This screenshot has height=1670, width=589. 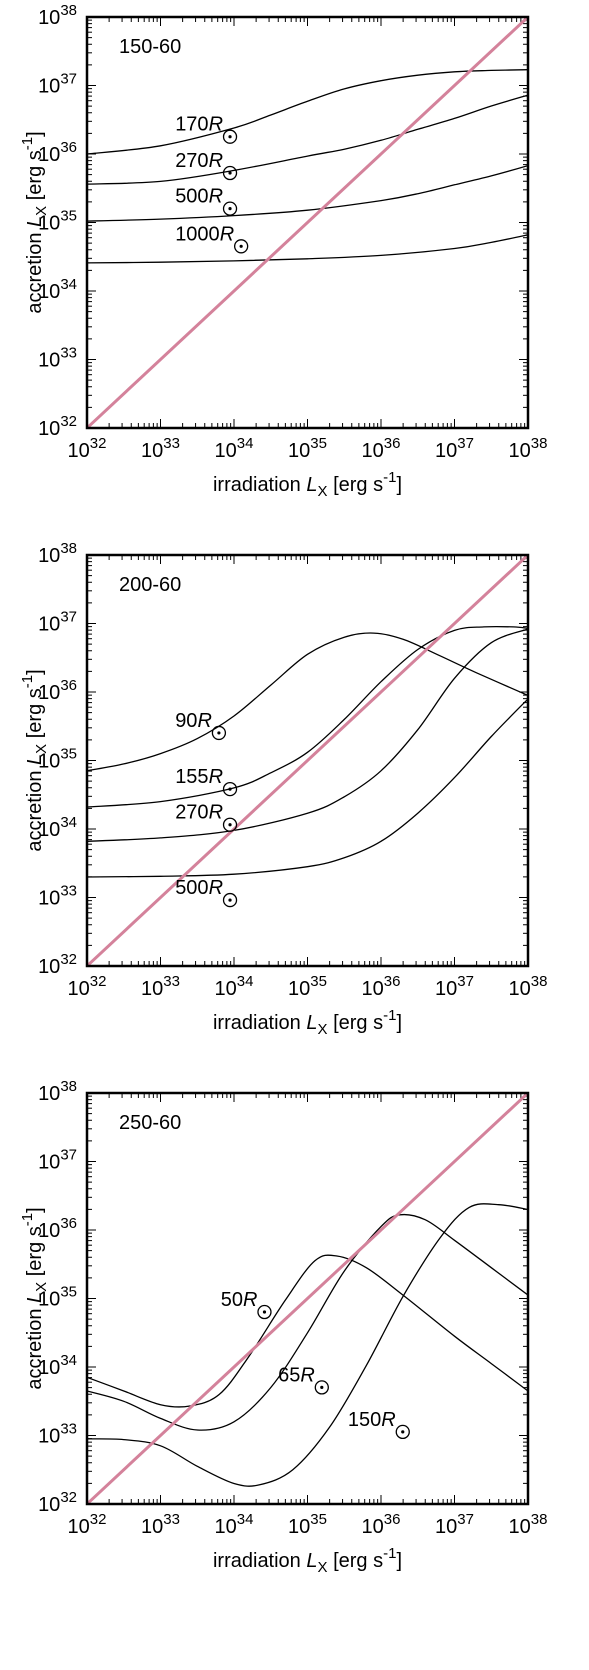 I want to click on panel-label: 250-60, so click(x=150, y=1123).